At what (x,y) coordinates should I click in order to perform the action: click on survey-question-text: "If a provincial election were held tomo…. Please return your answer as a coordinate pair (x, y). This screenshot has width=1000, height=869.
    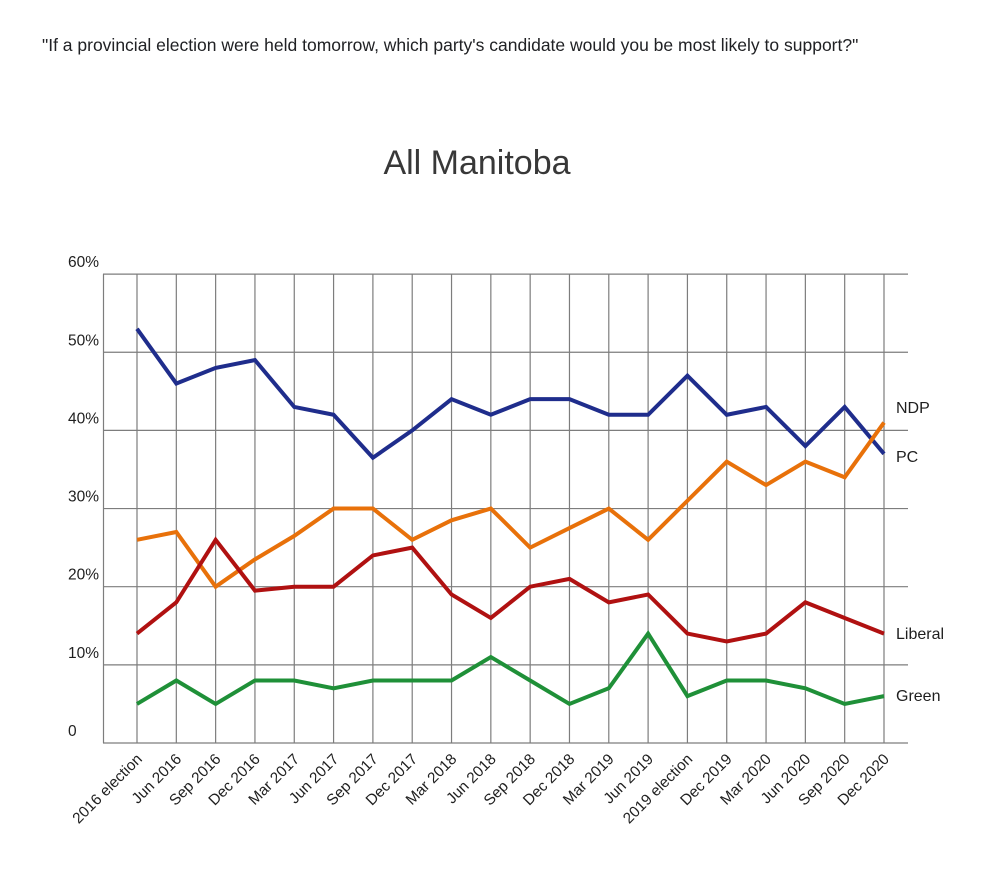
    Looking at the image, I should click on (450, 45).